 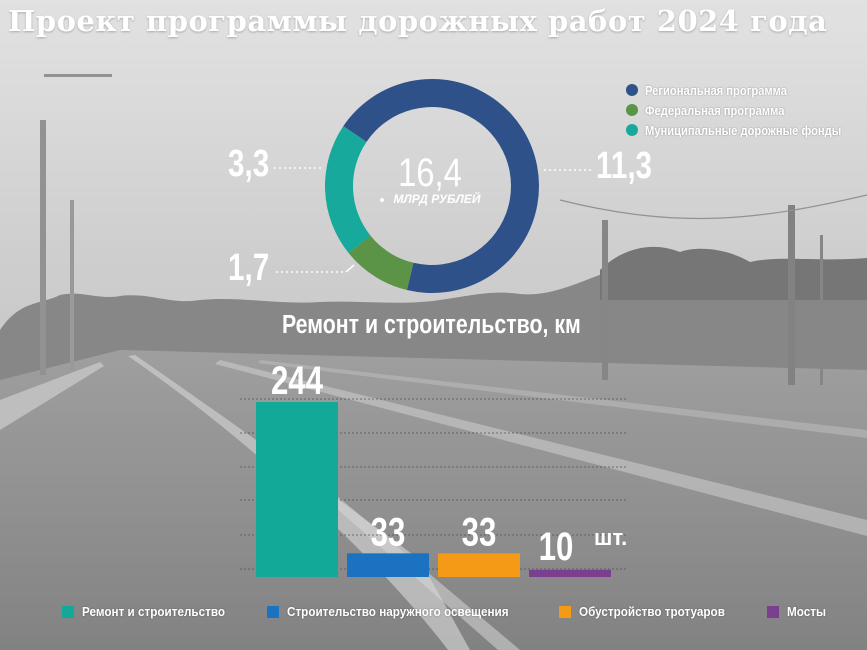 What do you see at coordinates (388, 532) in the screenshot?
I see `bar-value-label-1: 33` at bounding box center [388, 532].